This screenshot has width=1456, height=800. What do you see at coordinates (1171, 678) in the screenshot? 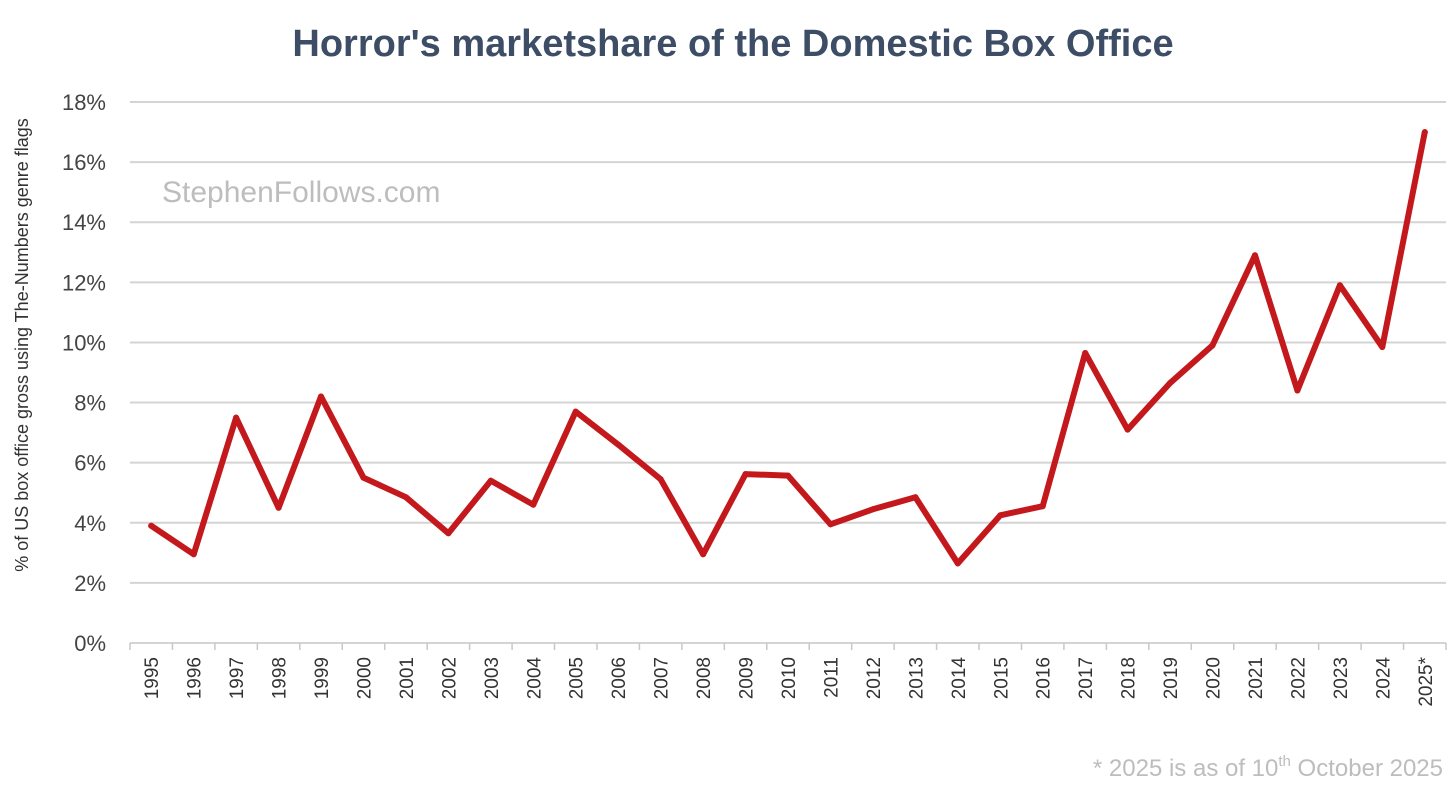
I see `x-tick-label: 2019` at bounding box center [1171, 678].